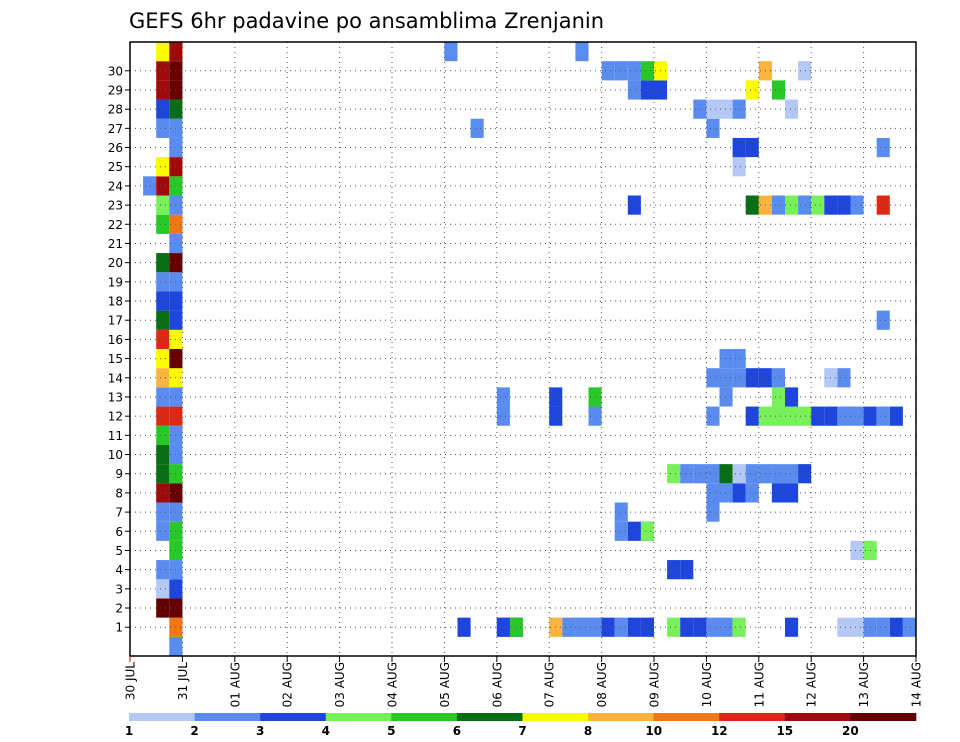 The height and width of the screenshot is (742, 960). Describe the element at coordinates (391, 731) in the screenshot. I see `colorbar-label: 5` at that location.